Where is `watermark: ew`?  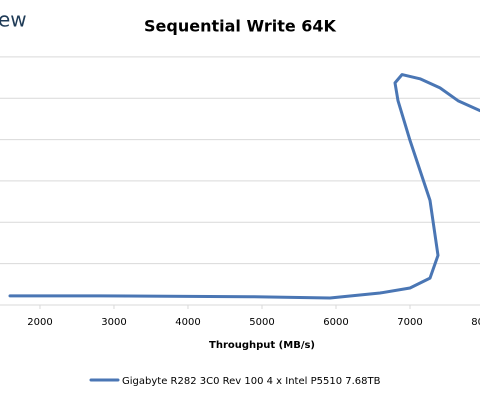
watermark: ew is located at coordinates (13, 20).